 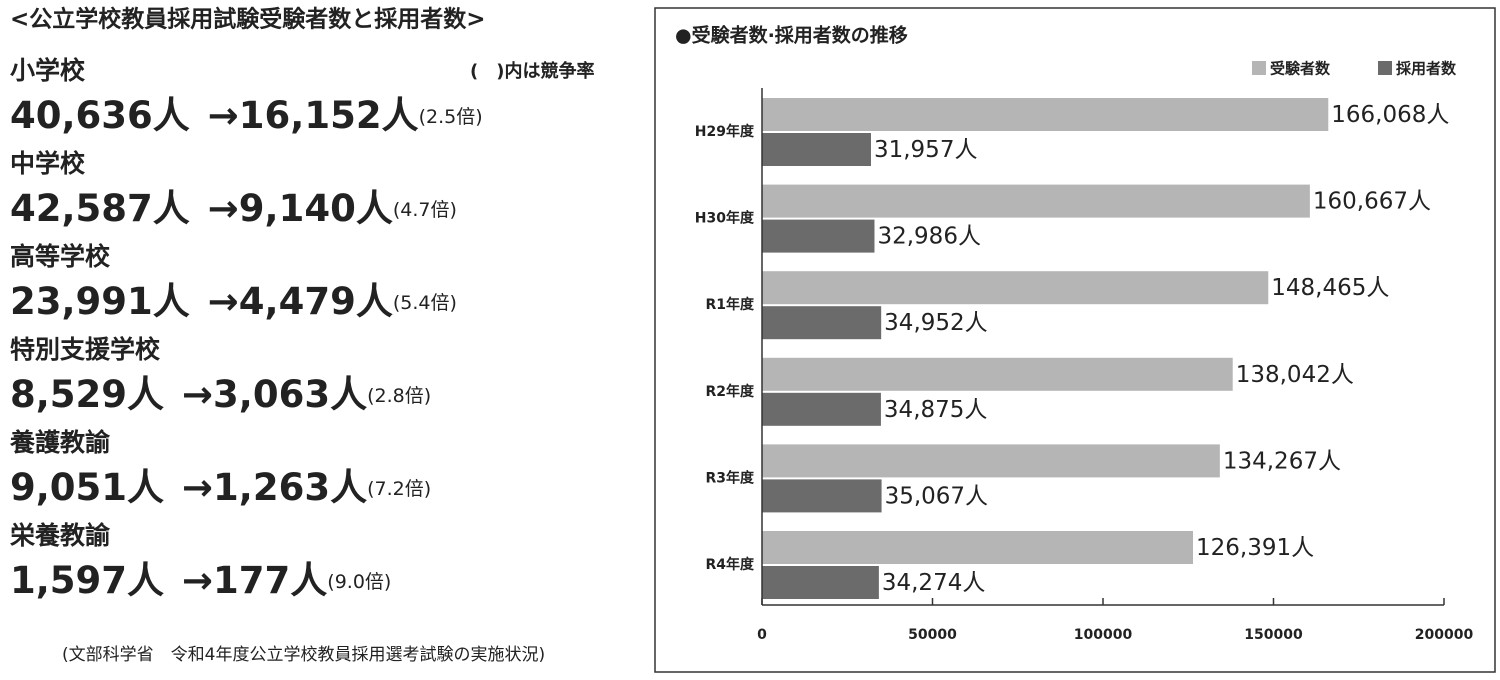 What do you see at coordinates (1282, 461) in the screenshot?
I see `value-label: 134,267人` at bounding box center [1282, 461].